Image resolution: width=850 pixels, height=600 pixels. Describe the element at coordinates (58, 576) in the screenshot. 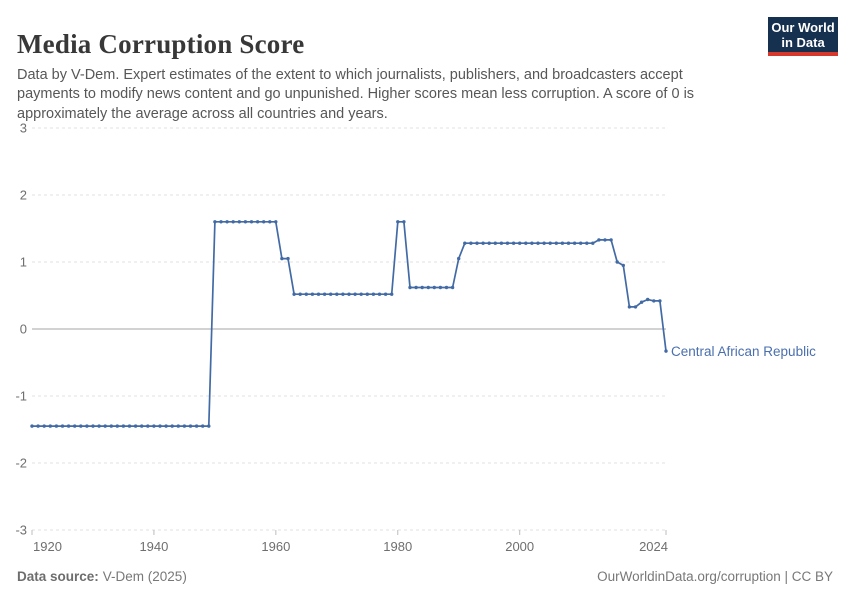

I see `data-source-label: Data source:` at that location.